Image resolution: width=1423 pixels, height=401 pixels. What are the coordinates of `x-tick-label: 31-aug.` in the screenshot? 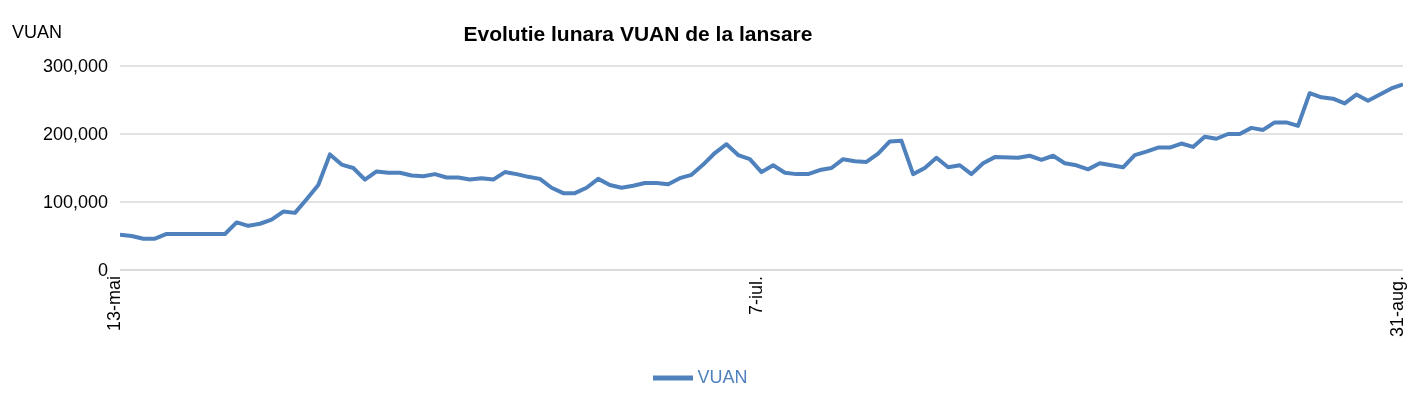 It's located at (1397, 307).